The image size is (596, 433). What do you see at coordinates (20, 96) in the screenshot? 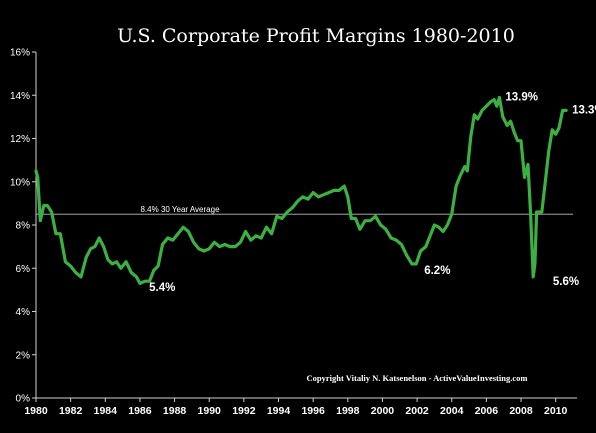
I see `y-tick-label: 14%` at bounding box center [20, 96].